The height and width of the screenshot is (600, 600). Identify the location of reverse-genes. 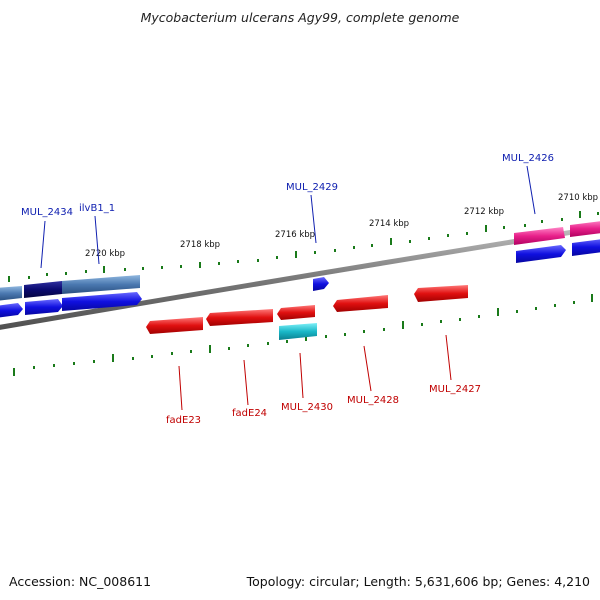
(307, 312).